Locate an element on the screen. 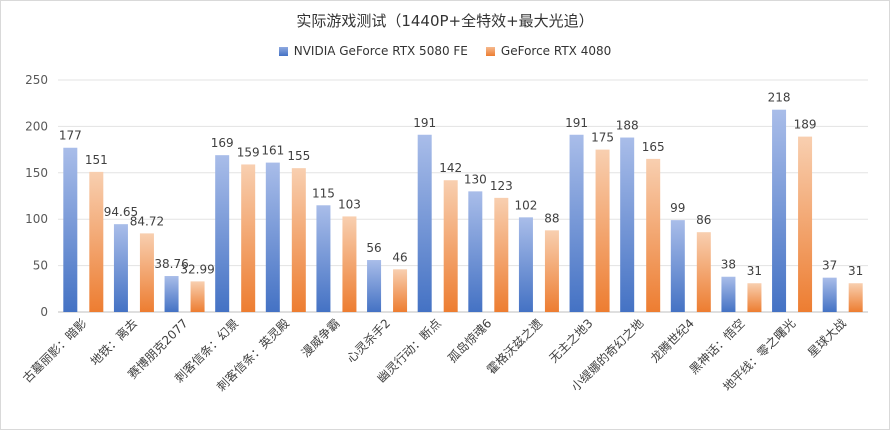 Image resolution: width=890 pixels, height=430 pixels. data-label: 102 is located at coordinates (525, 205).